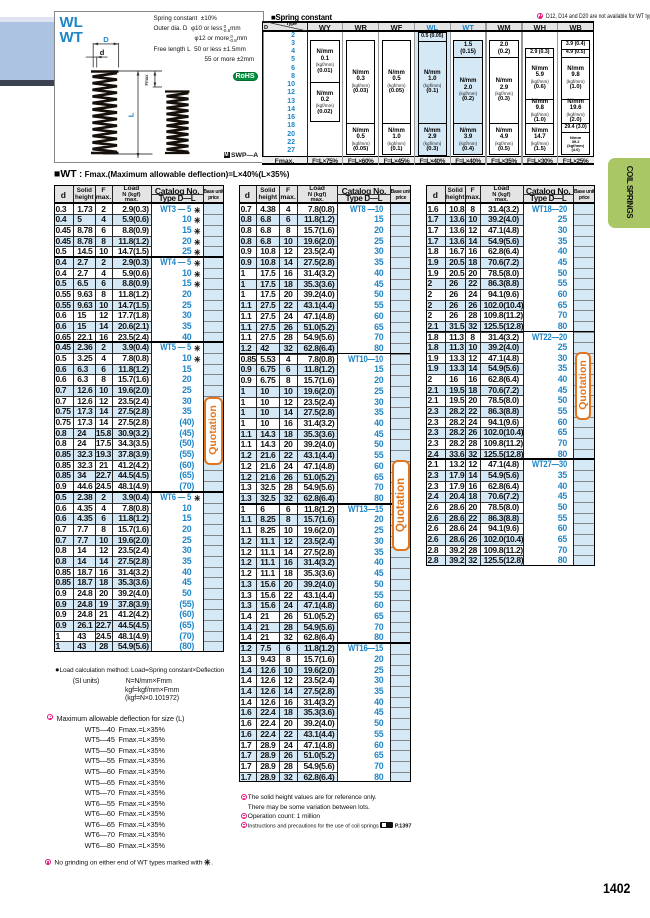  What do you see at coordinates (146, 80) in the screenshot?
I see `svg-text: Fmax` at bounding box center [146, 80].